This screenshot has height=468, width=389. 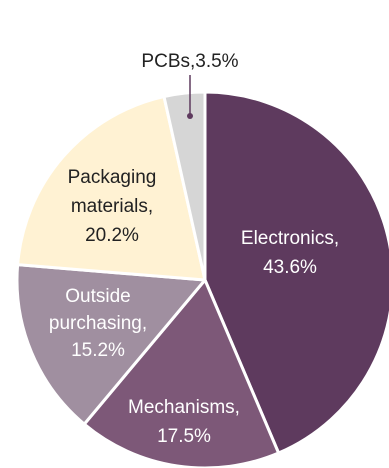 I want to click on slice-label-mechanisms: Mechanisms, 17.5%, so click(x=184, y=422).